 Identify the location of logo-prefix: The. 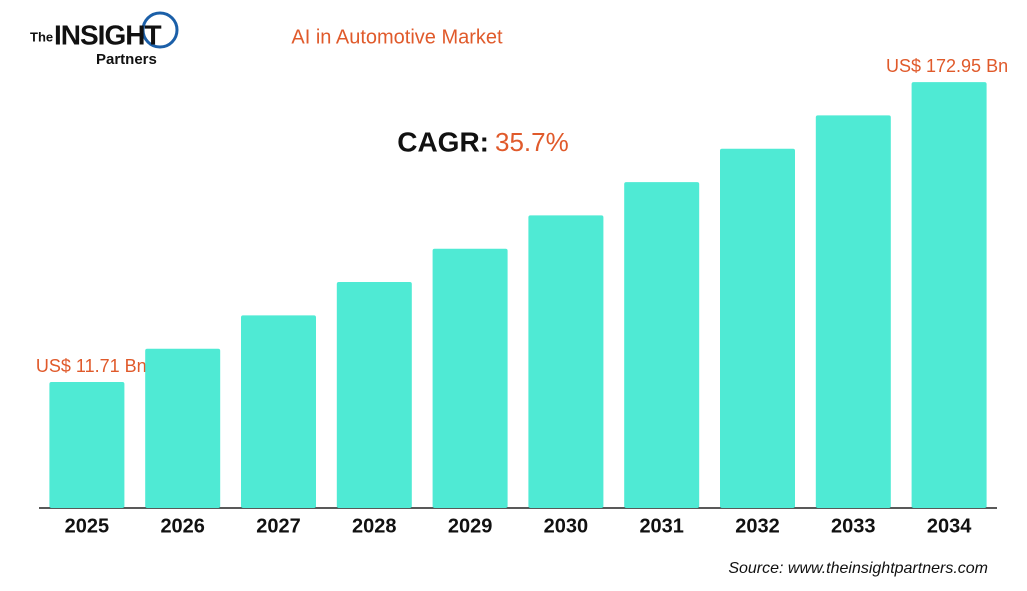
(41, 36).